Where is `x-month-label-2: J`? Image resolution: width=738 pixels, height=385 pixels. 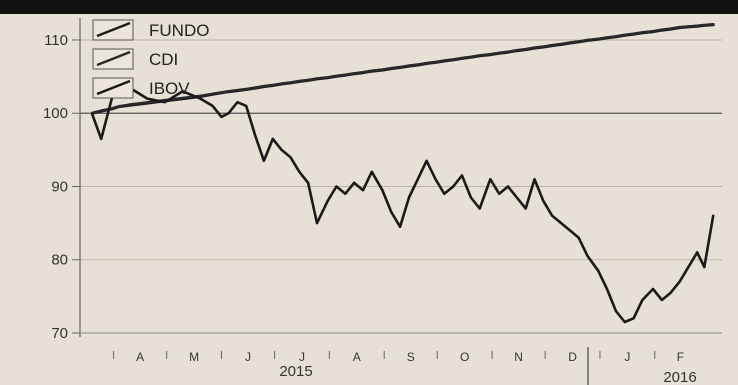
x-month-label-2: J is located at coordinates (248, 357).